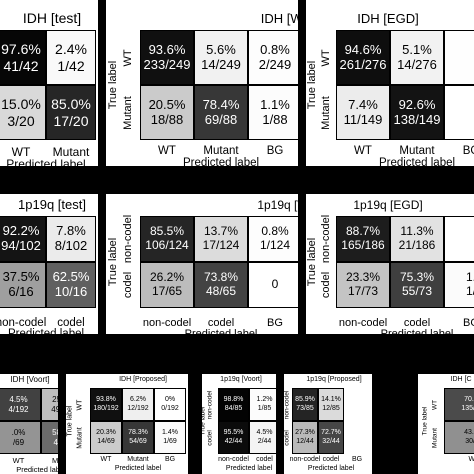 The width and height of the screenshot is (474, 474). Describe the element at coordinates (221, 245) in the screenshot. I see `cell-count: 17/124` at that location.